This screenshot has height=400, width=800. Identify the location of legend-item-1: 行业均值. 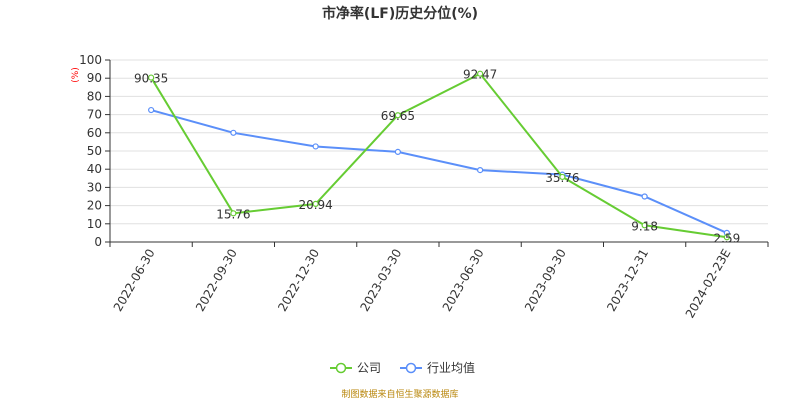
(437, 367).